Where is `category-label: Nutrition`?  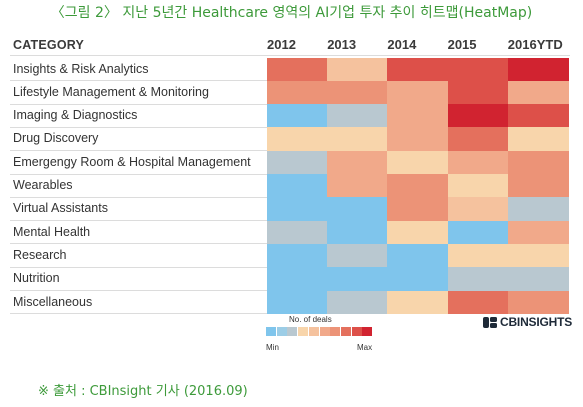
category-label: Nutrition is located at coordinates (36, 278).